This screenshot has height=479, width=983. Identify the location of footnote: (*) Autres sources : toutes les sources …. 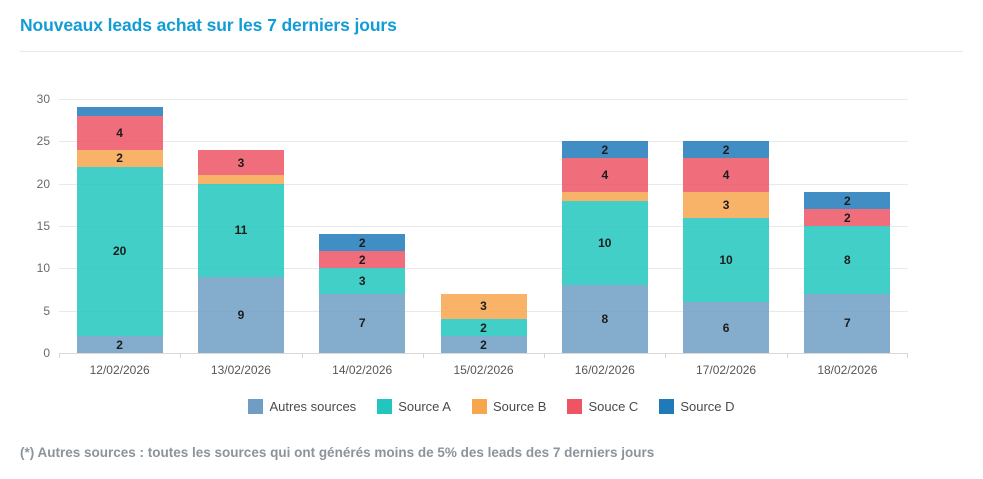
(337, 452).